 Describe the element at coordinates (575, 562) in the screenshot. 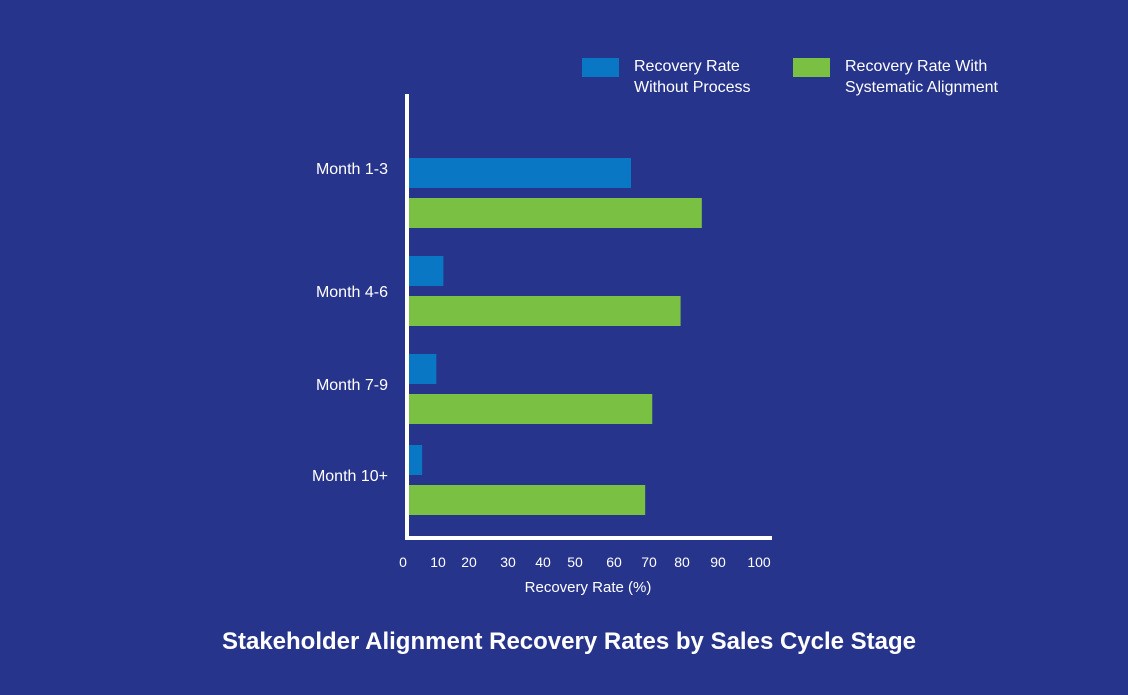

I see `x-tick-label: 50` at that location.